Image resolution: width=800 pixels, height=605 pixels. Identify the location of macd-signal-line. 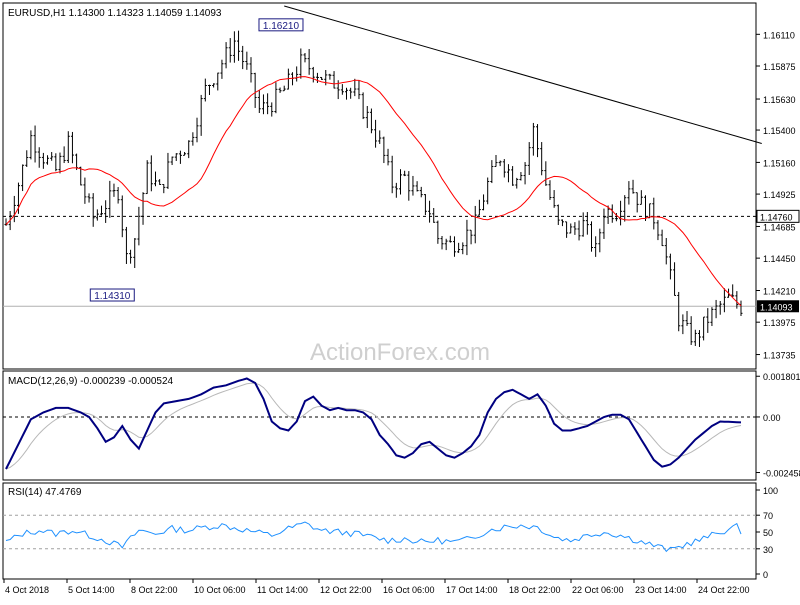
(373, 426).